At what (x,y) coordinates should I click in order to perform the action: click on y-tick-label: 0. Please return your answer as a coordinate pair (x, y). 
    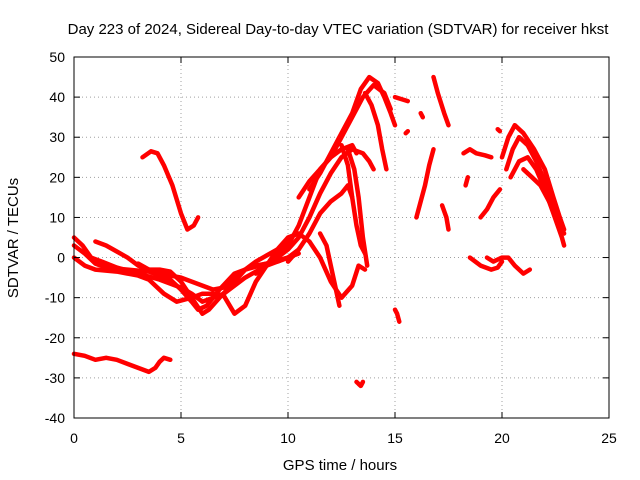
    Looking at the image, I should click on (61, 258).